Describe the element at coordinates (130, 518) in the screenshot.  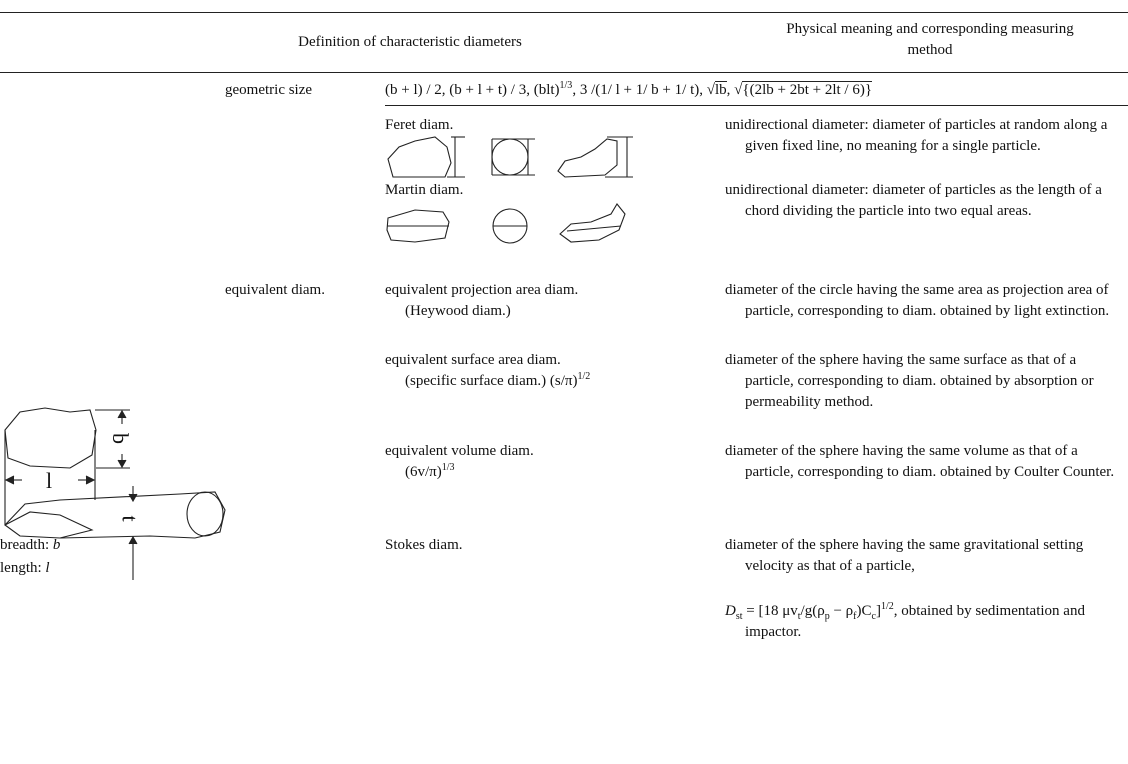
I see `figure-label: t` at that location.